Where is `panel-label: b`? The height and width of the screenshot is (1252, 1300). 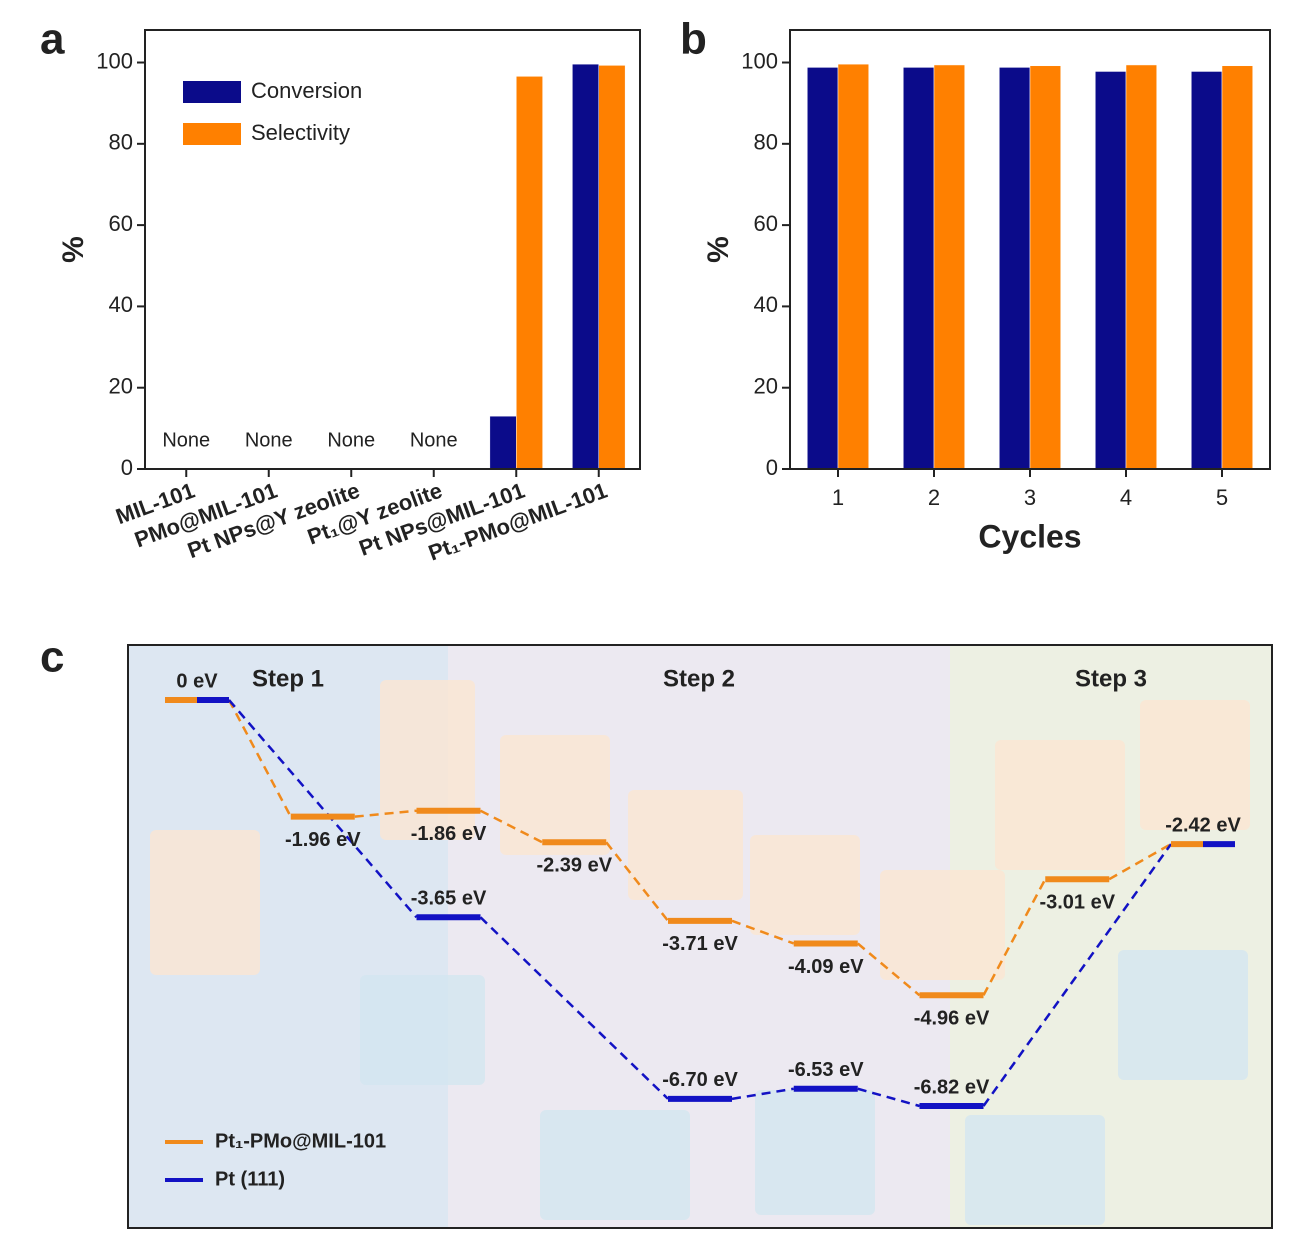 panel-label: b is located at coordinates (693, 39).